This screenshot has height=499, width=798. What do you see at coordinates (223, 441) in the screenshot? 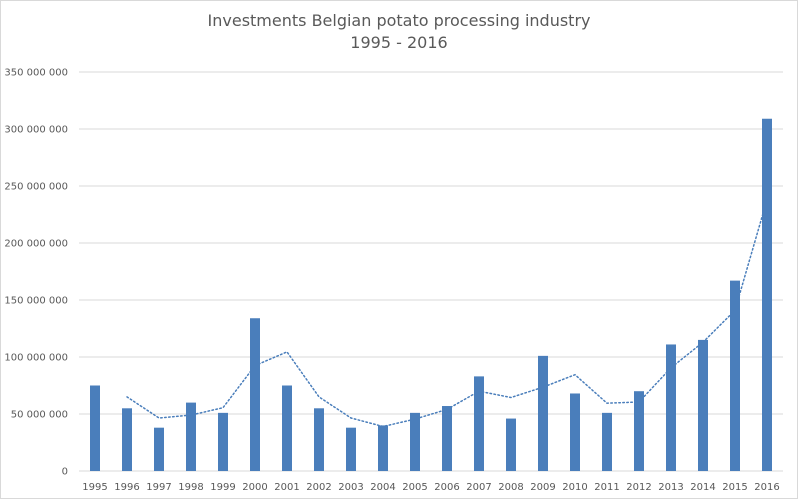
I see `bar-1999` at bounding box center [223, 441].